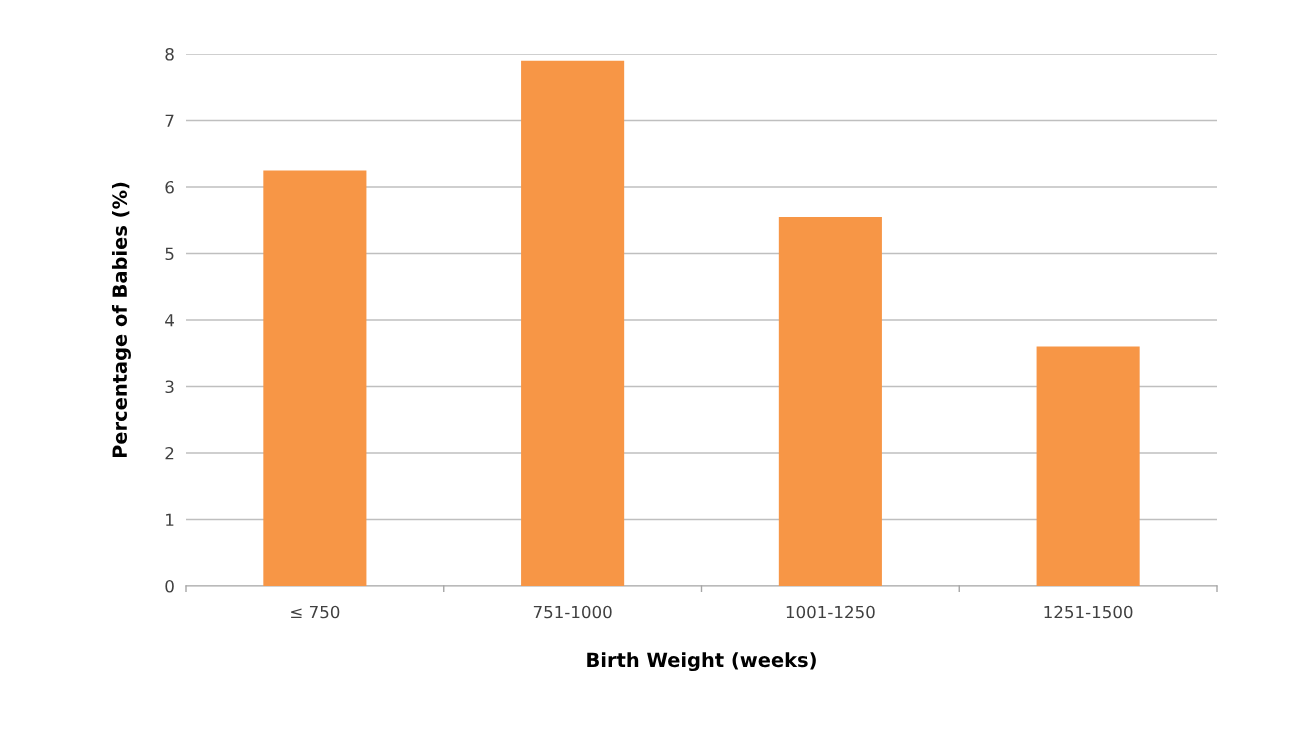 The image size is (1299, 732). I want to click on y-axis-title: Percentage of Babies (%), so click(121, 320).